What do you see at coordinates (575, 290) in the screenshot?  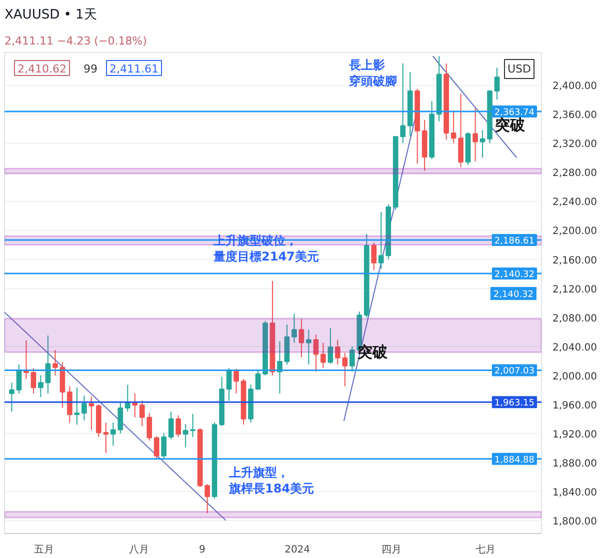 I see `y-tick-label: 2,120.00` at bounding box center [575, 290].